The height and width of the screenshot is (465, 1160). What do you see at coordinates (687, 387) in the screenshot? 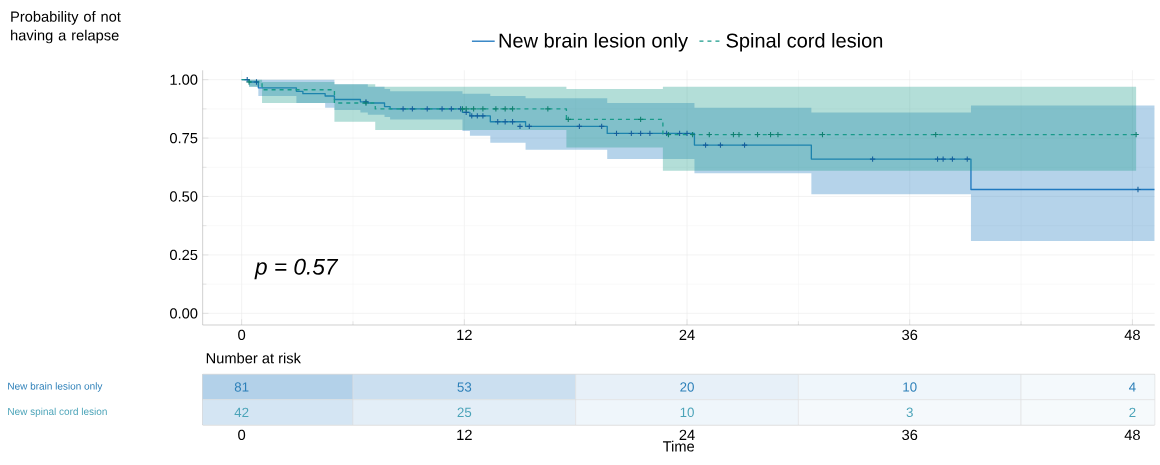
I see `data-label: 20` at bounding box center [687, 387].